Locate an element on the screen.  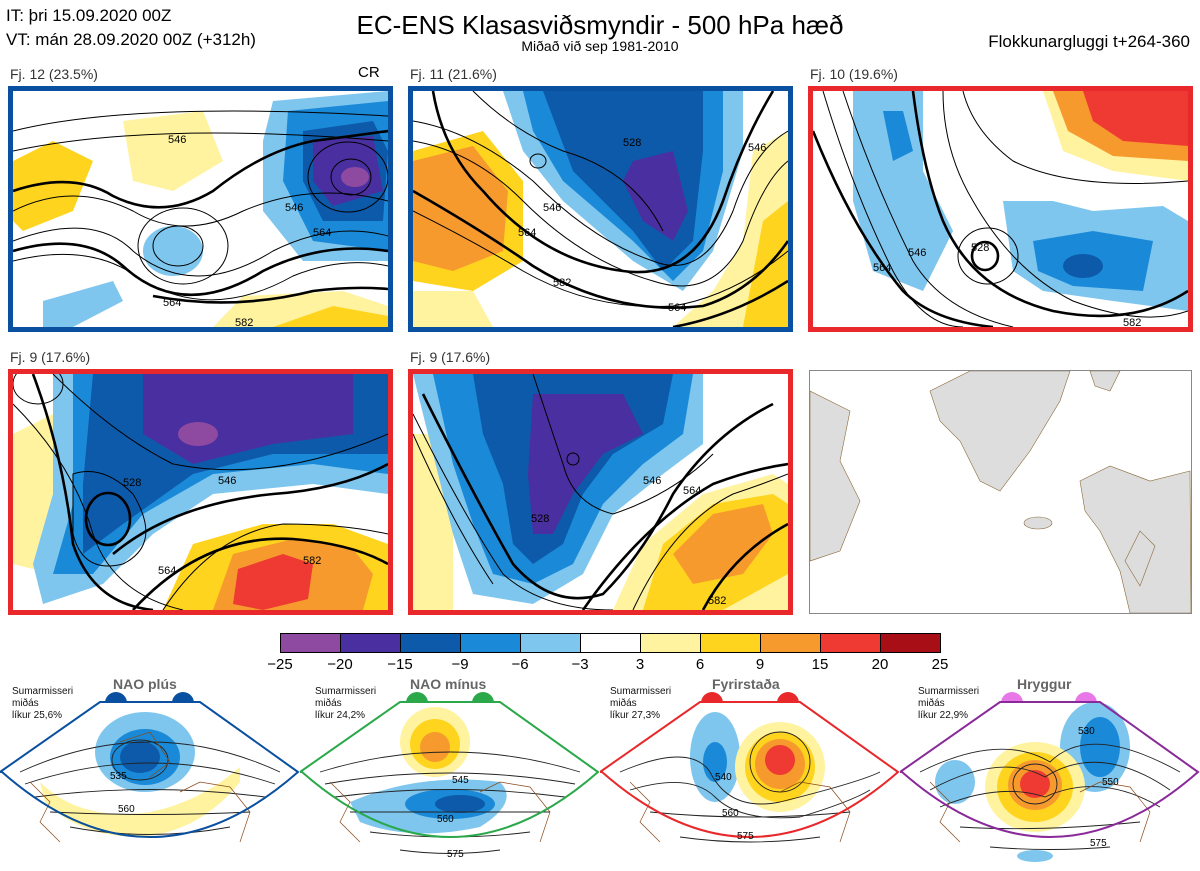
colorbar-tick: −25 is located at coordinates (280, 664).